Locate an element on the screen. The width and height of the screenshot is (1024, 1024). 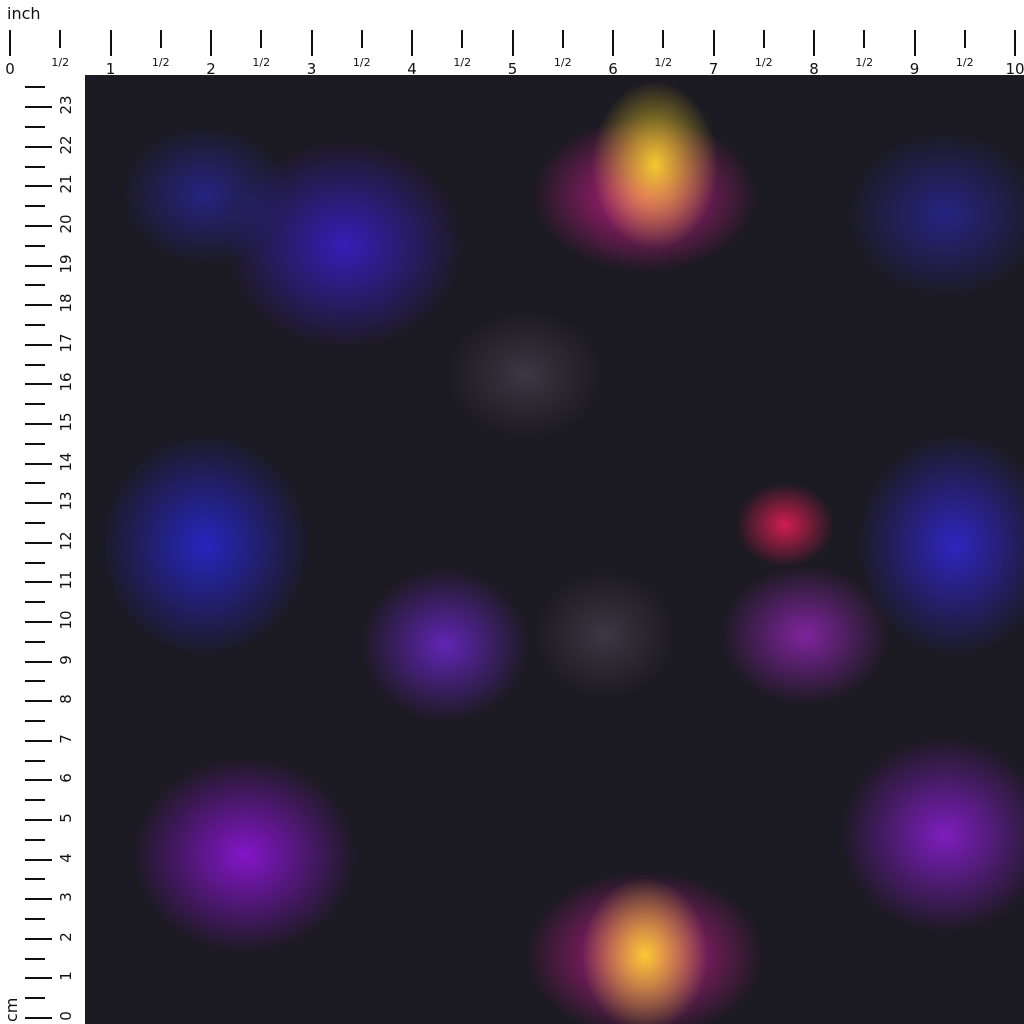
inch-label: 10 is located at coordinates (1014, 69).